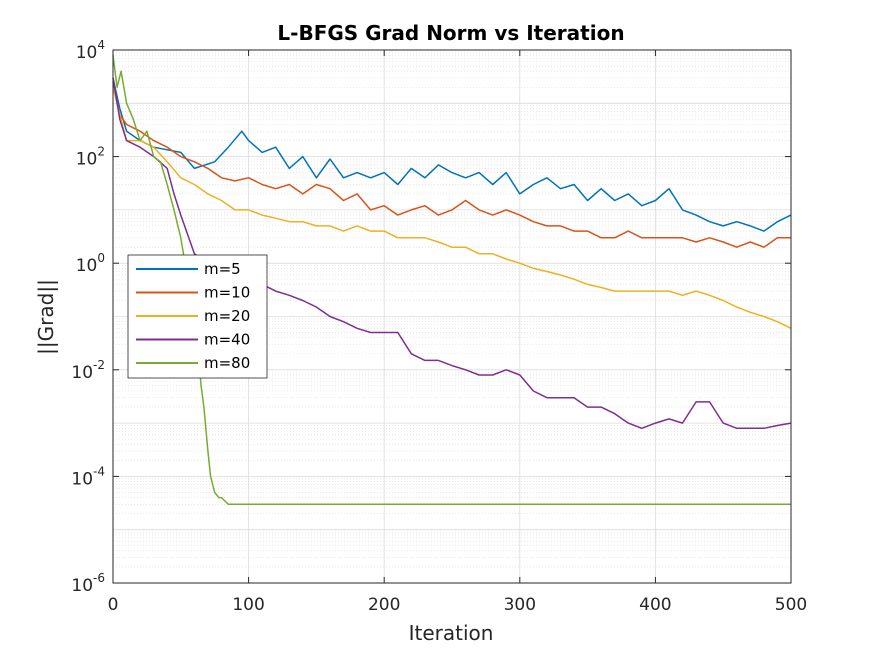 This screenshot has width=874, height=655. Describe the element at coordinates (791, 605) in the screenshot. I see `x-tick-label: 500` at that location.